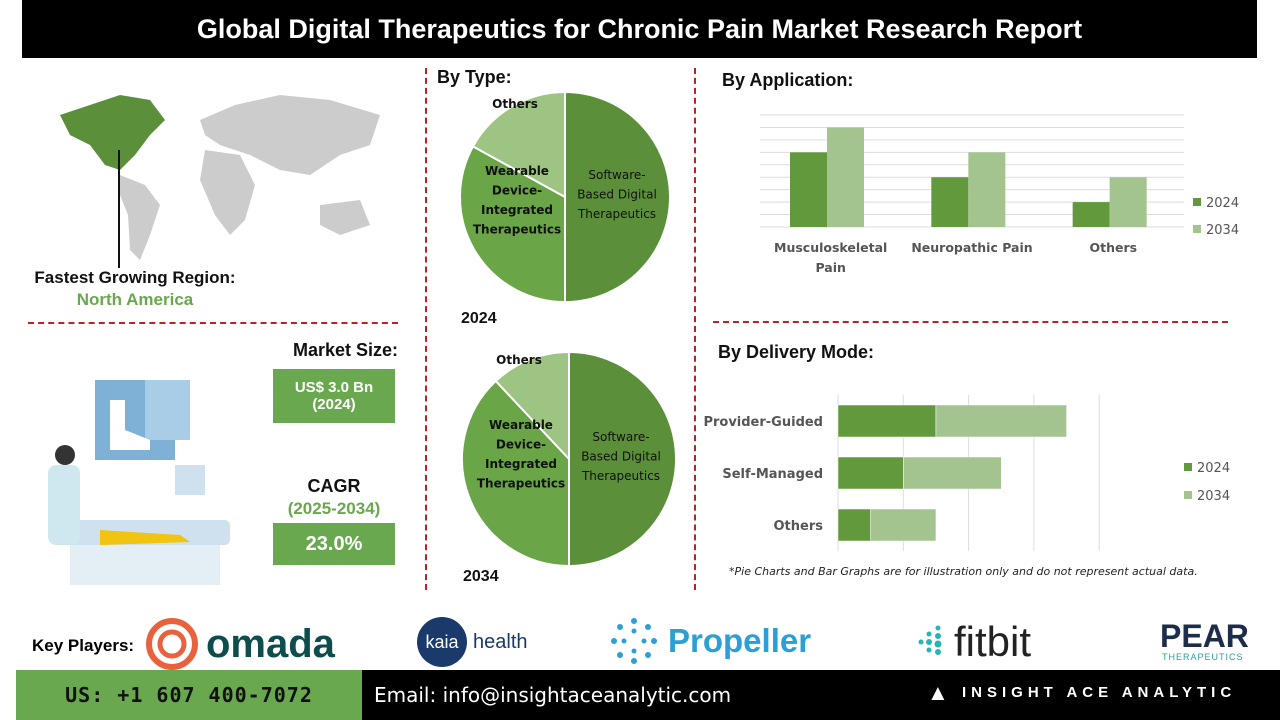 This screenshot has height=720, width=1280. What do you see at coordinates (474, 77) in the screenshot?
I see `by-type-title: By Type:` at bounding box center [474, 77].